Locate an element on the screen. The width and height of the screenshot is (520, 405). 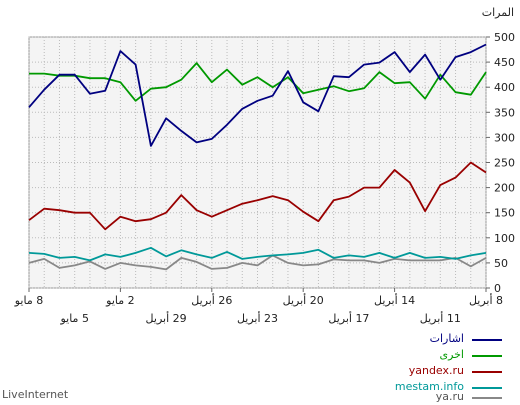
y-tick-label: 0 is located at coordinates (497, 288).